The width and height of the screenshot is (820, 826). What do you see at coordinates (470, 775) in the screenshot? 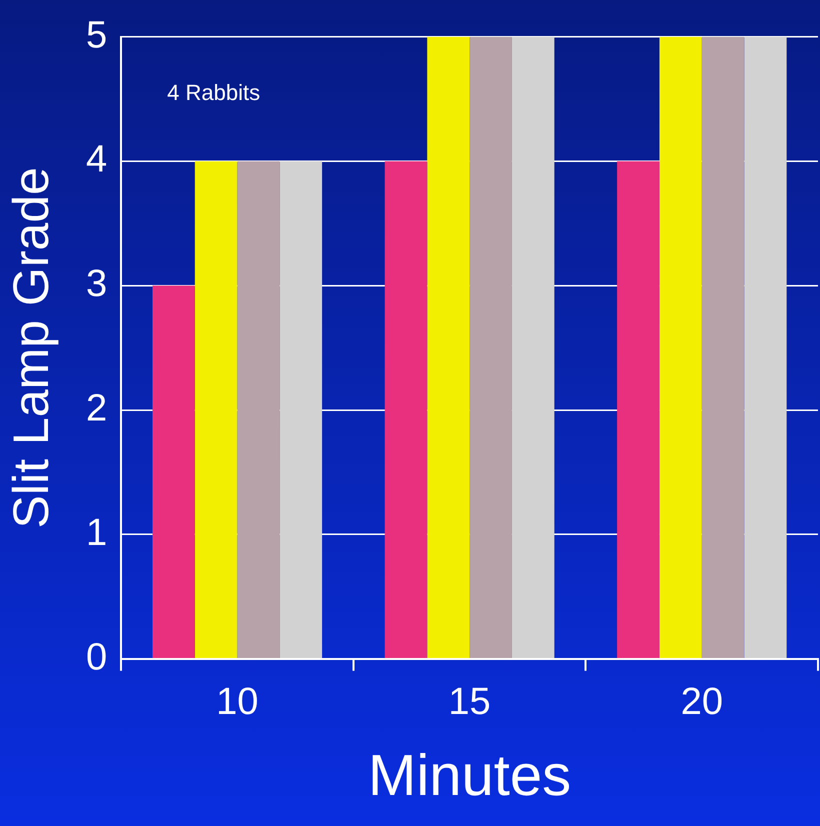
I see `x-axis-title: Minutes` at bounding box center [470, 775].